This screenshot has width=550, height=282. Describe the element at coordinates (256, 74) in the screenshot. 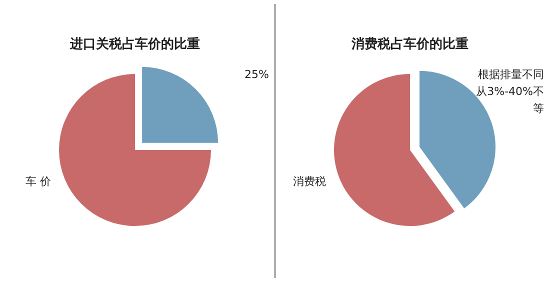

I see `data-label: 25%` at that location.